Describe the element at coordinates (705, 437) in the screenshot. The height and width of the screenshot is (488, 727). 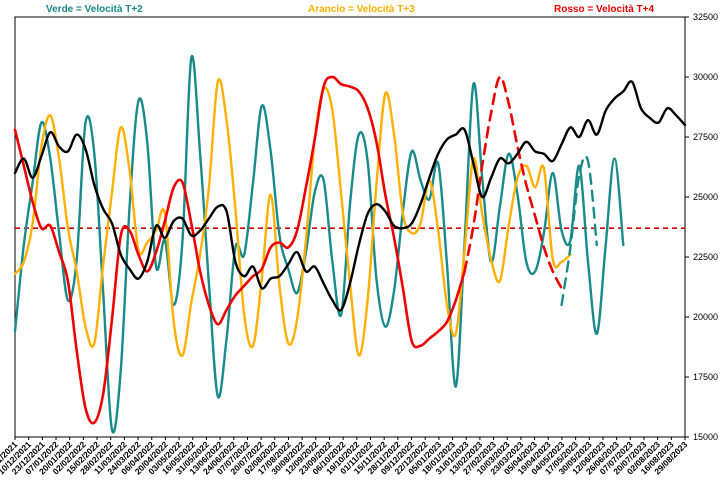
I see `y-tick-label: 15000` at that location.